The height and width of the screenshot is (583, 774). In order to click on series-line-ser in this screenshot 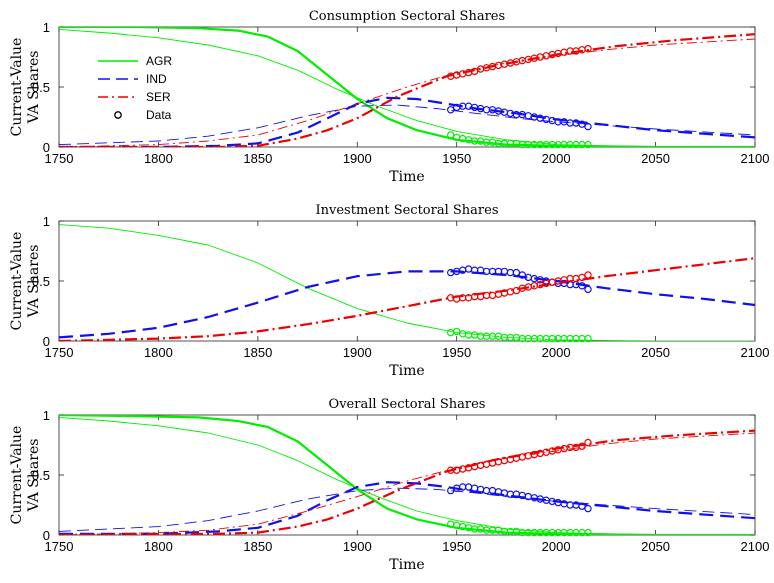, I will do `click(407, 299)`.